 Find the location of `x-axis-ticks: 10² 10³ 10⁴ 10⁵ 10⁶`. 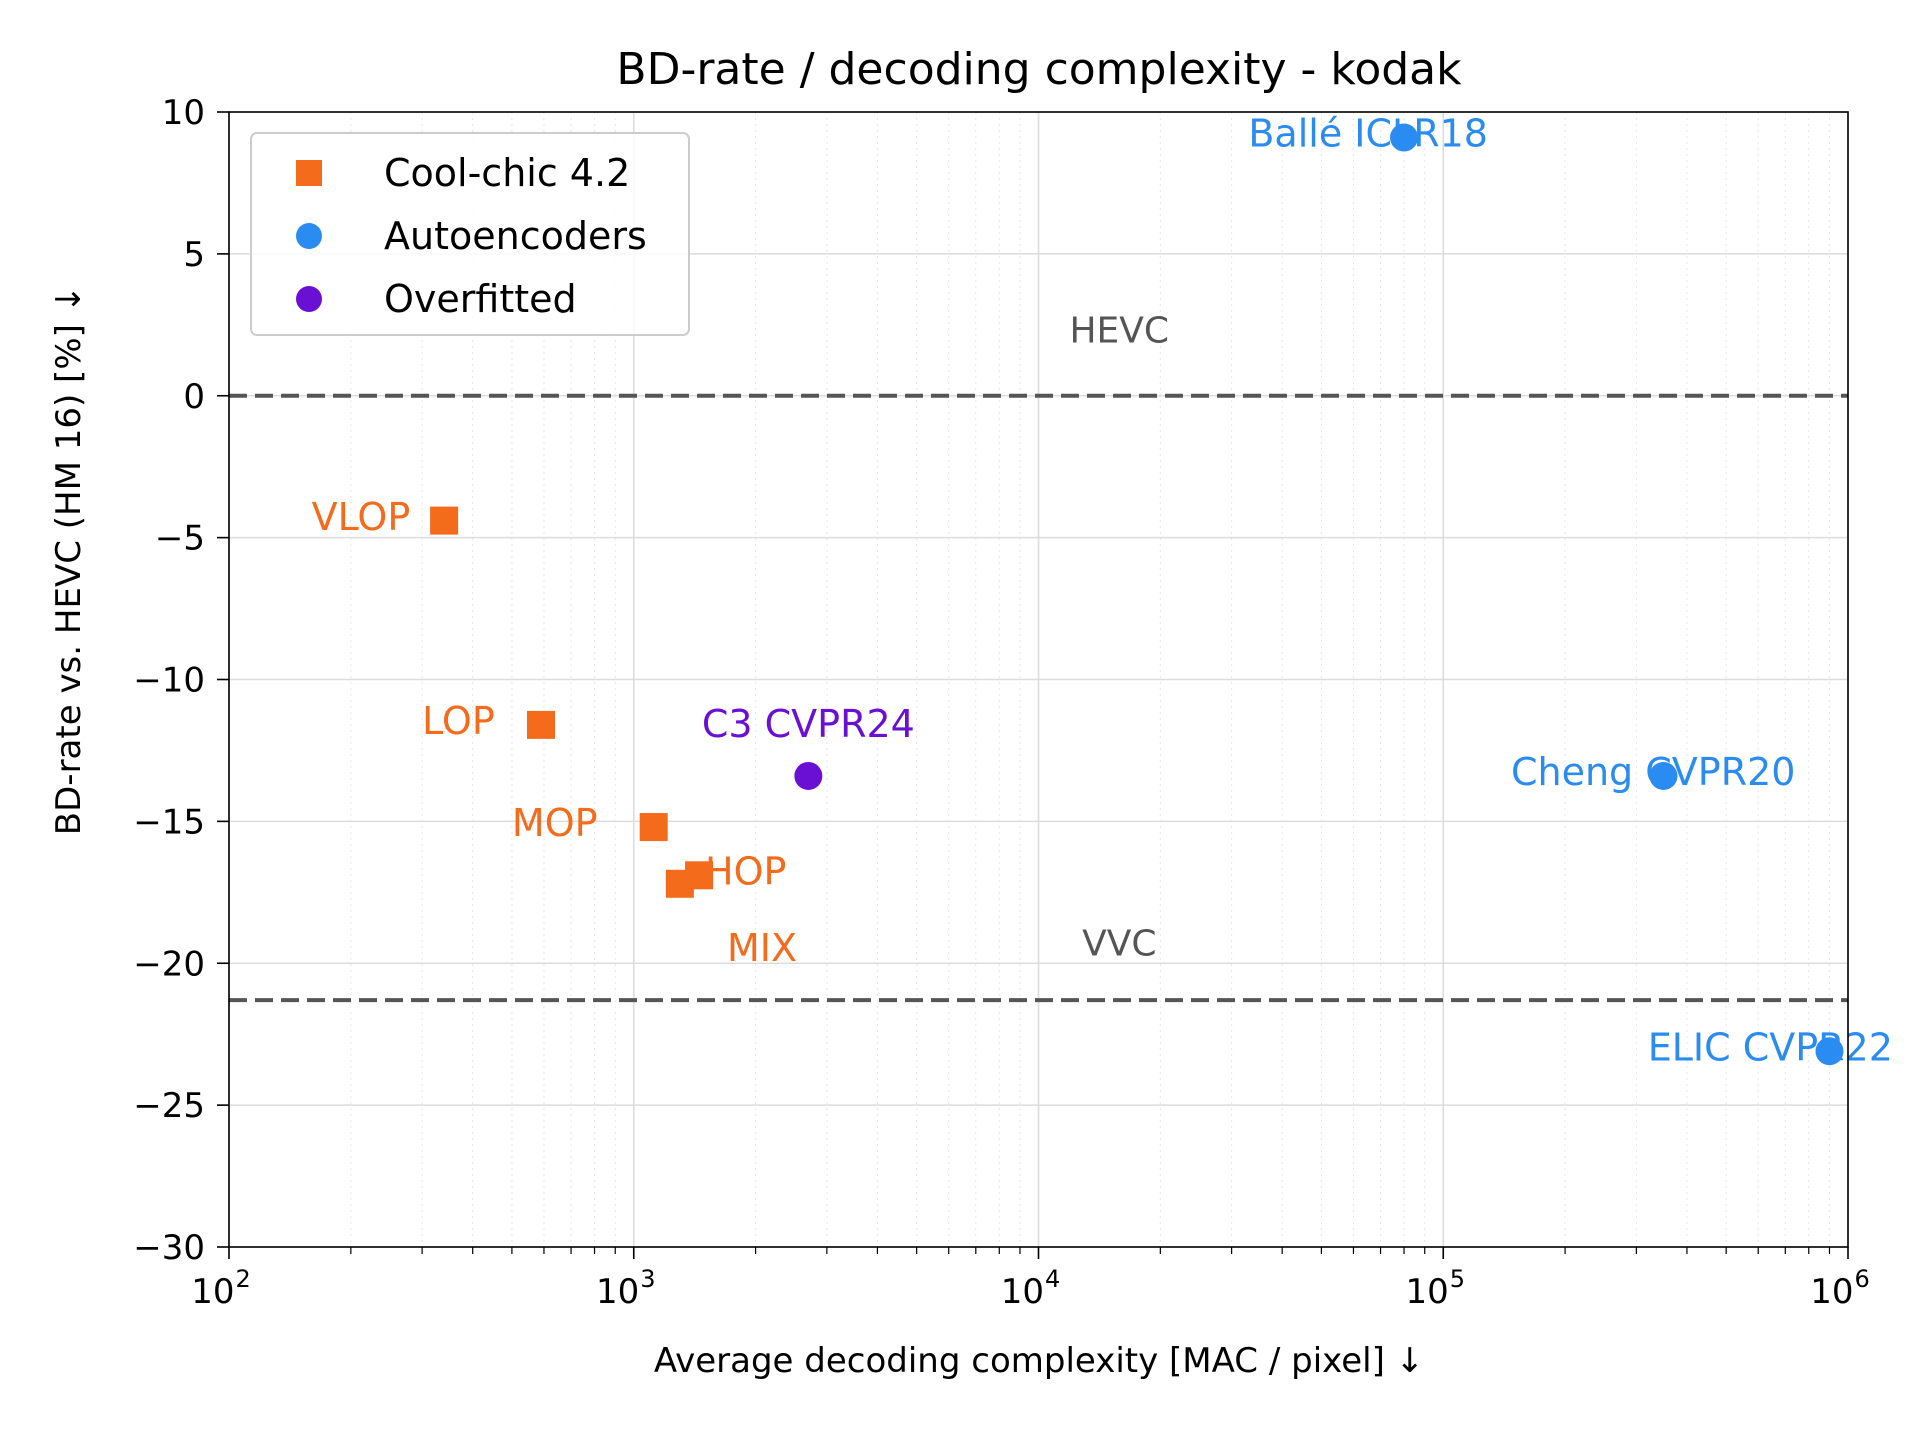

x-axis-ticks: 10² 10³ 10⁴ 10⁵ 10⁶ is located at coordinates (1030, 1279).